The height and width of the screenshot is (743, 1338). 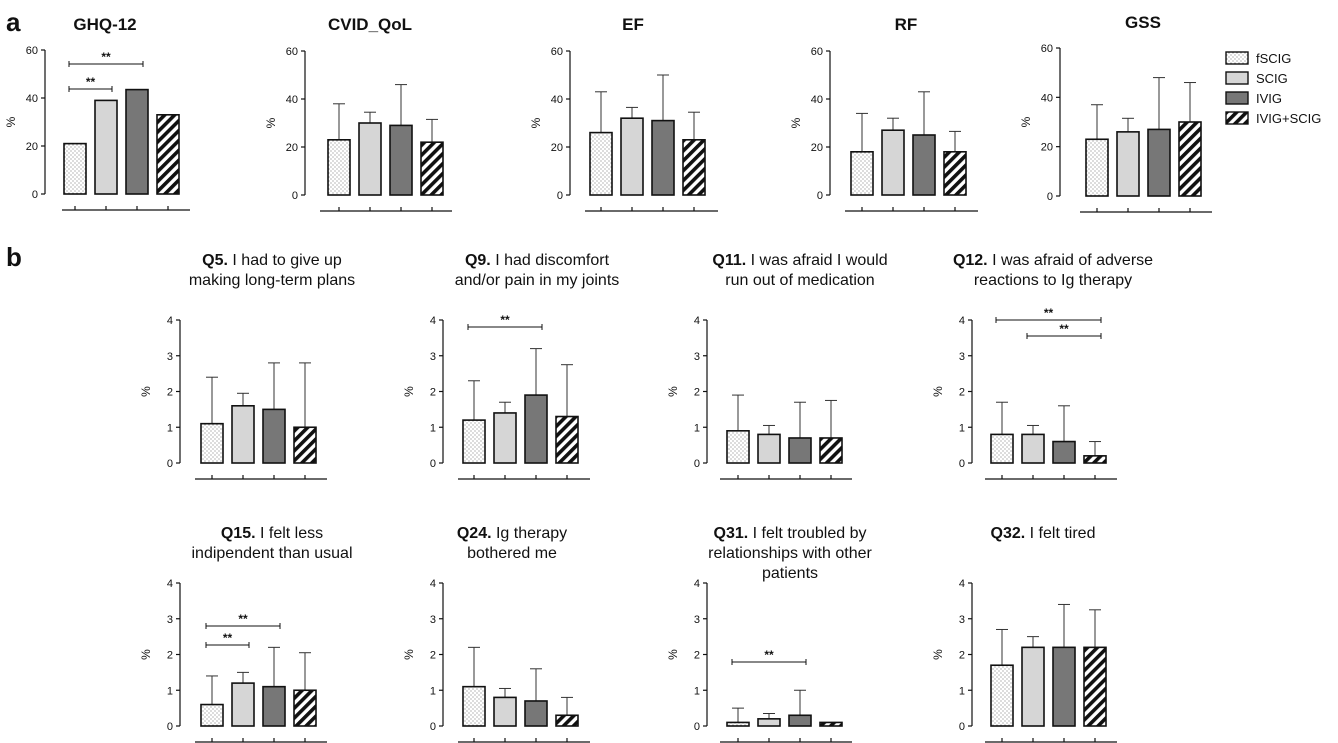 I want to click on chart-title-line: reactions to Ig therapy, so click(x=1053, y=280).